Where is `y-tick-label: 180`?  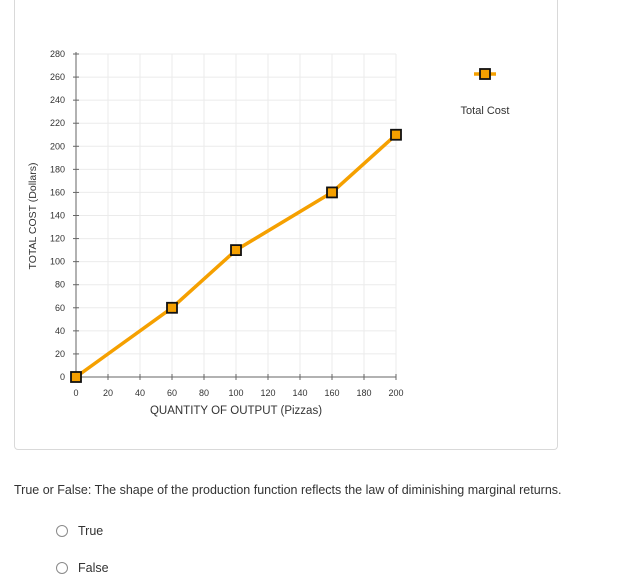
y-tick-label: 180 is located at coordinates (57, 169).